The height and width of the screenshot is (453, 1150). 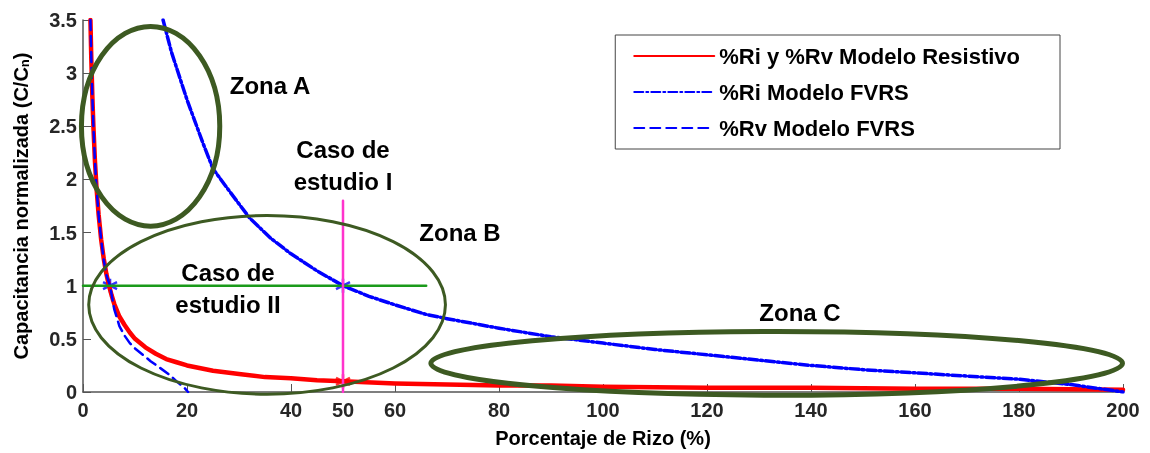 I want to click on x-tick-label: 20, so click(x=187, y=410).